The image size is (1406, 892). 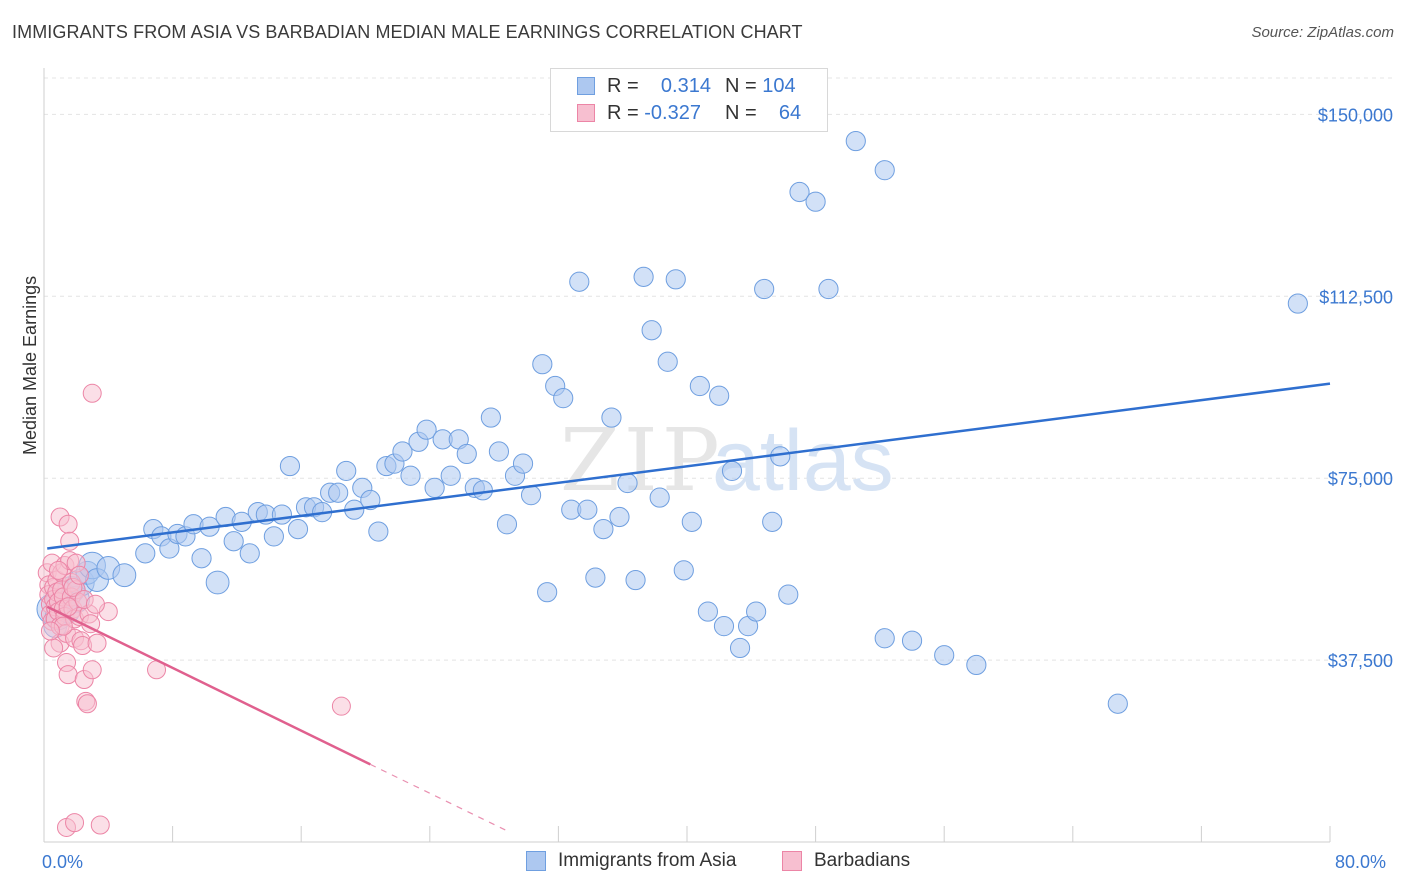 I want to click on correlation-legend: R = 0.314 N = 104 R = -0.327 N = 64, so click(x=689, y=100).